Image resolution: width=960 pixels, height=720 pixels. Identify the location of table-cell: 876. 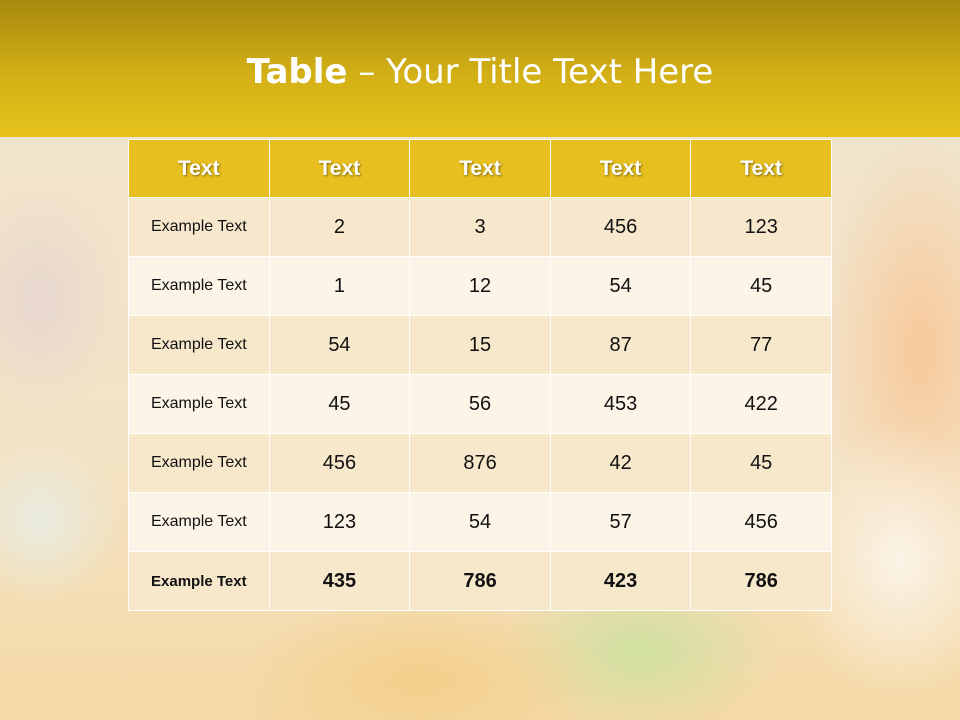
(480, 463).